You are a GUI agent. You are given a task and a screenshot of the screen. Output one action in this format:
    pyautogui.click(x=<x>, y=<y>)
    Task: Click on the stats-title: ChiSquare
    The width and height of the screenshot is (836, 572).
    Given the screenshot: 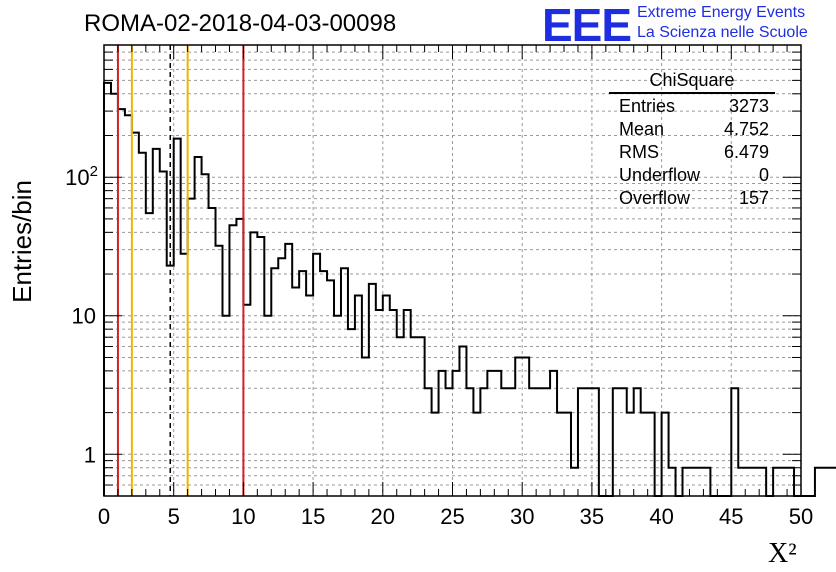 What is the action you would take?
    pyautogui.click(x=692, y=82)
    